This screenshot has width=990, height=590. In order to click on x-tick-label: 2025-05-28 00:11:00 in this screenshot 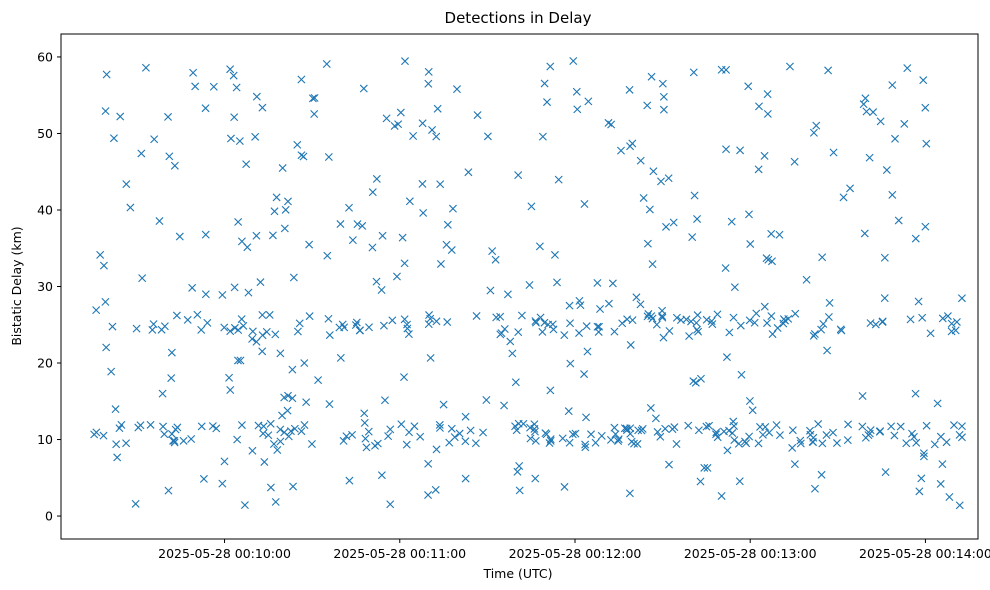, I will do `click(399, 553)`.